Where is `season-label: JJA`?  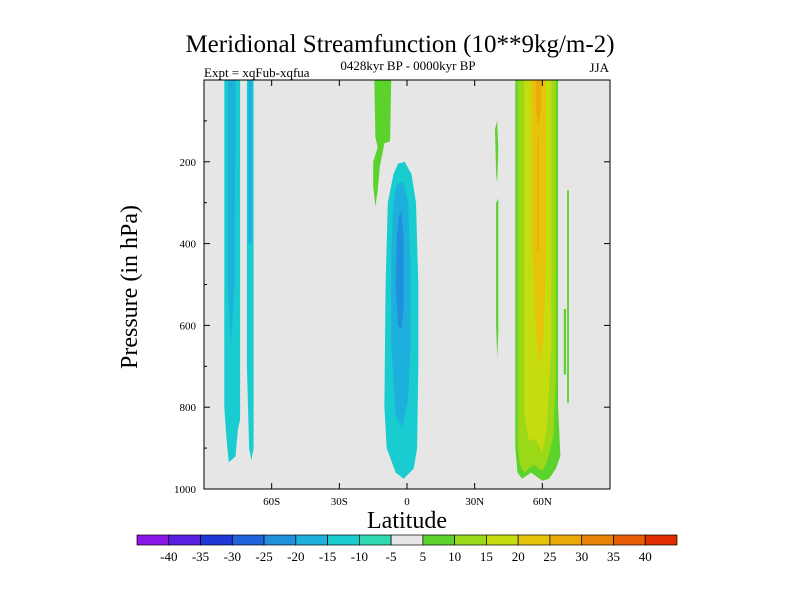
season-label: JJA is located at coordinates (599, 67).